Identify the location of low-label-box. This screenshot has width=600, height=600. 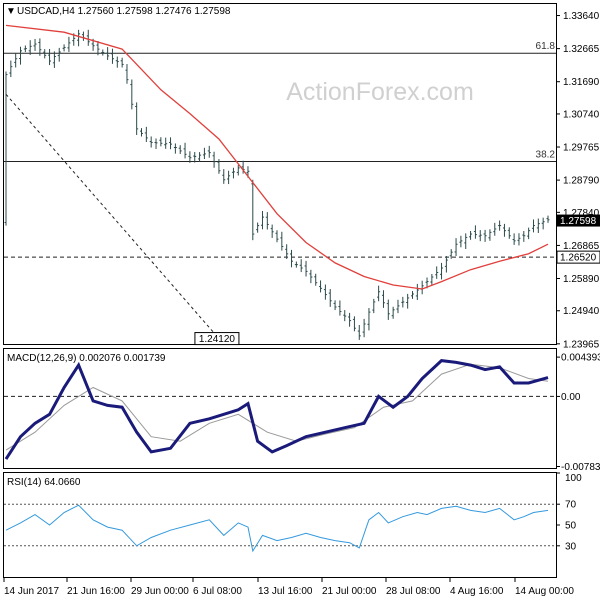
(217, 339).